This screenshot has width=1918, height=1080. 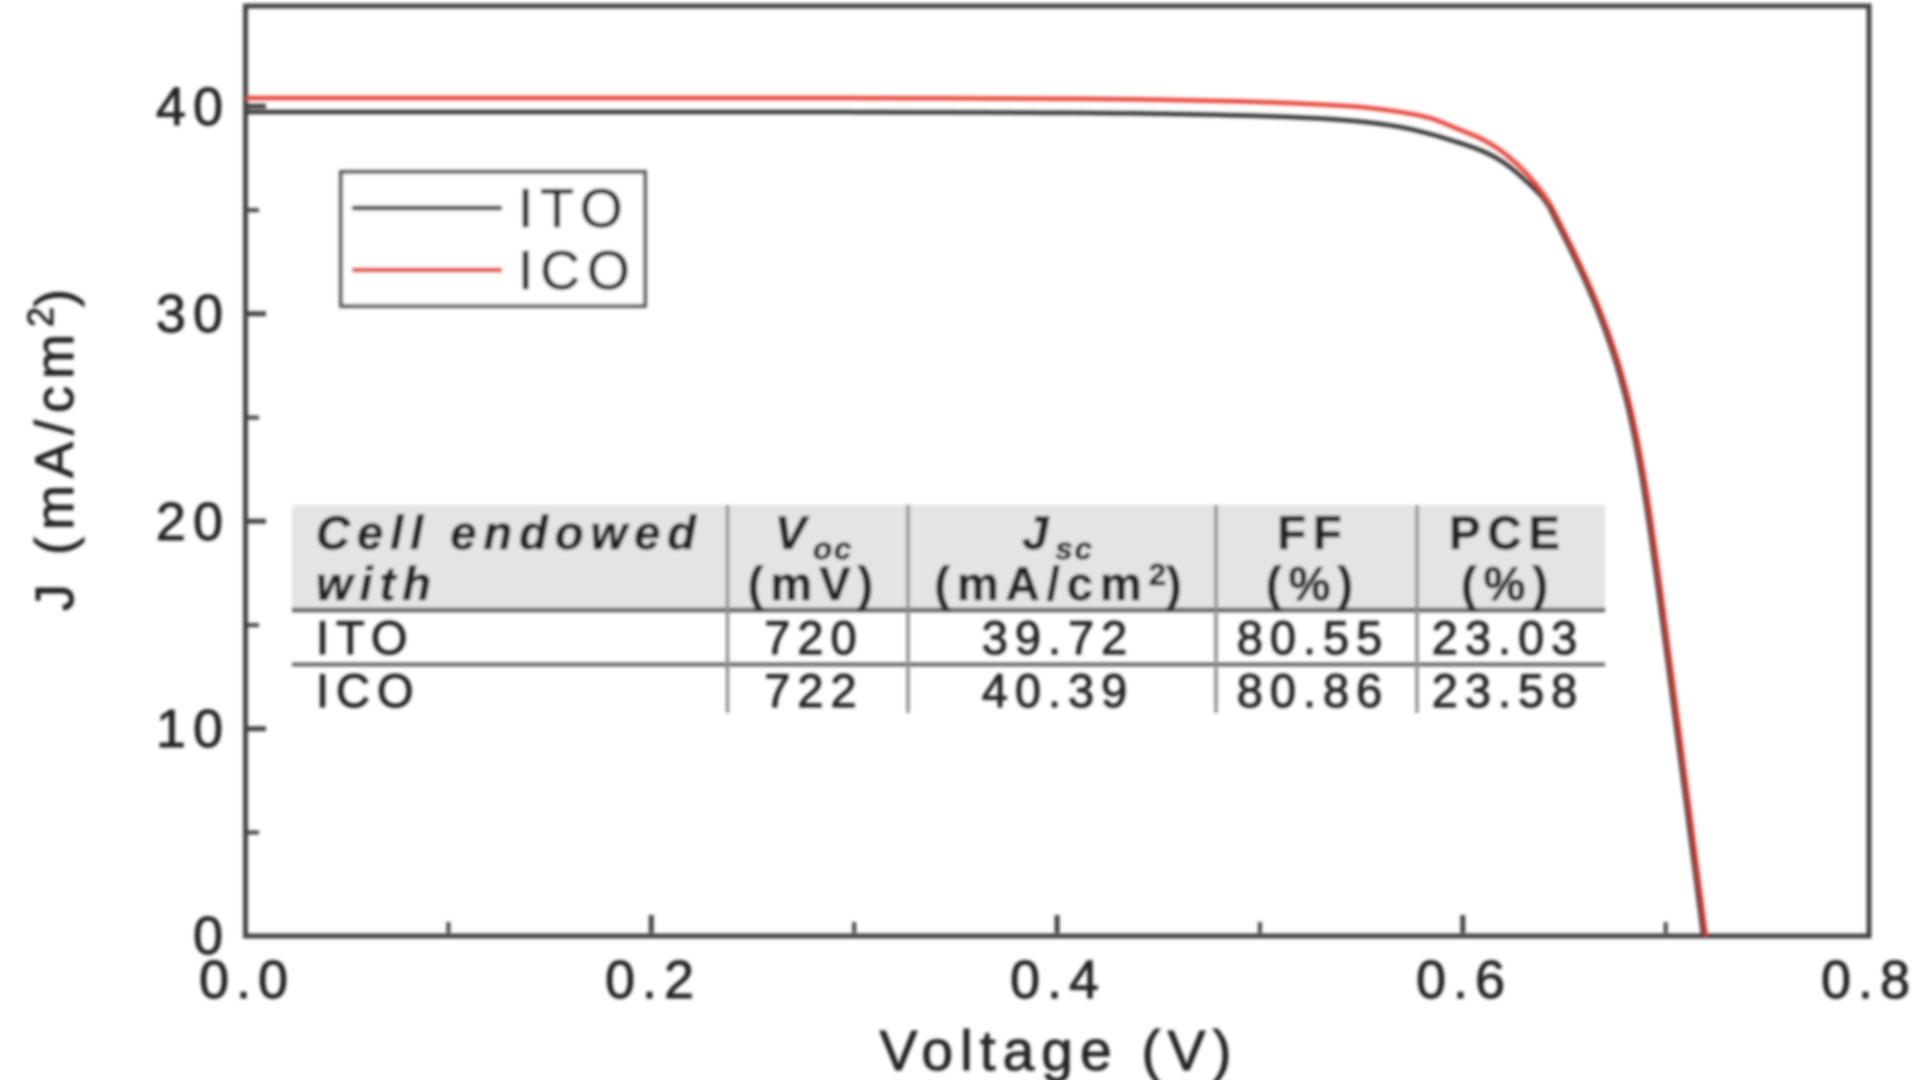 What do you see at coordinates (1057, 583) in the screenshot?
I see `svg-text: (mA/cm2)` at bounding box center [1057, 583].